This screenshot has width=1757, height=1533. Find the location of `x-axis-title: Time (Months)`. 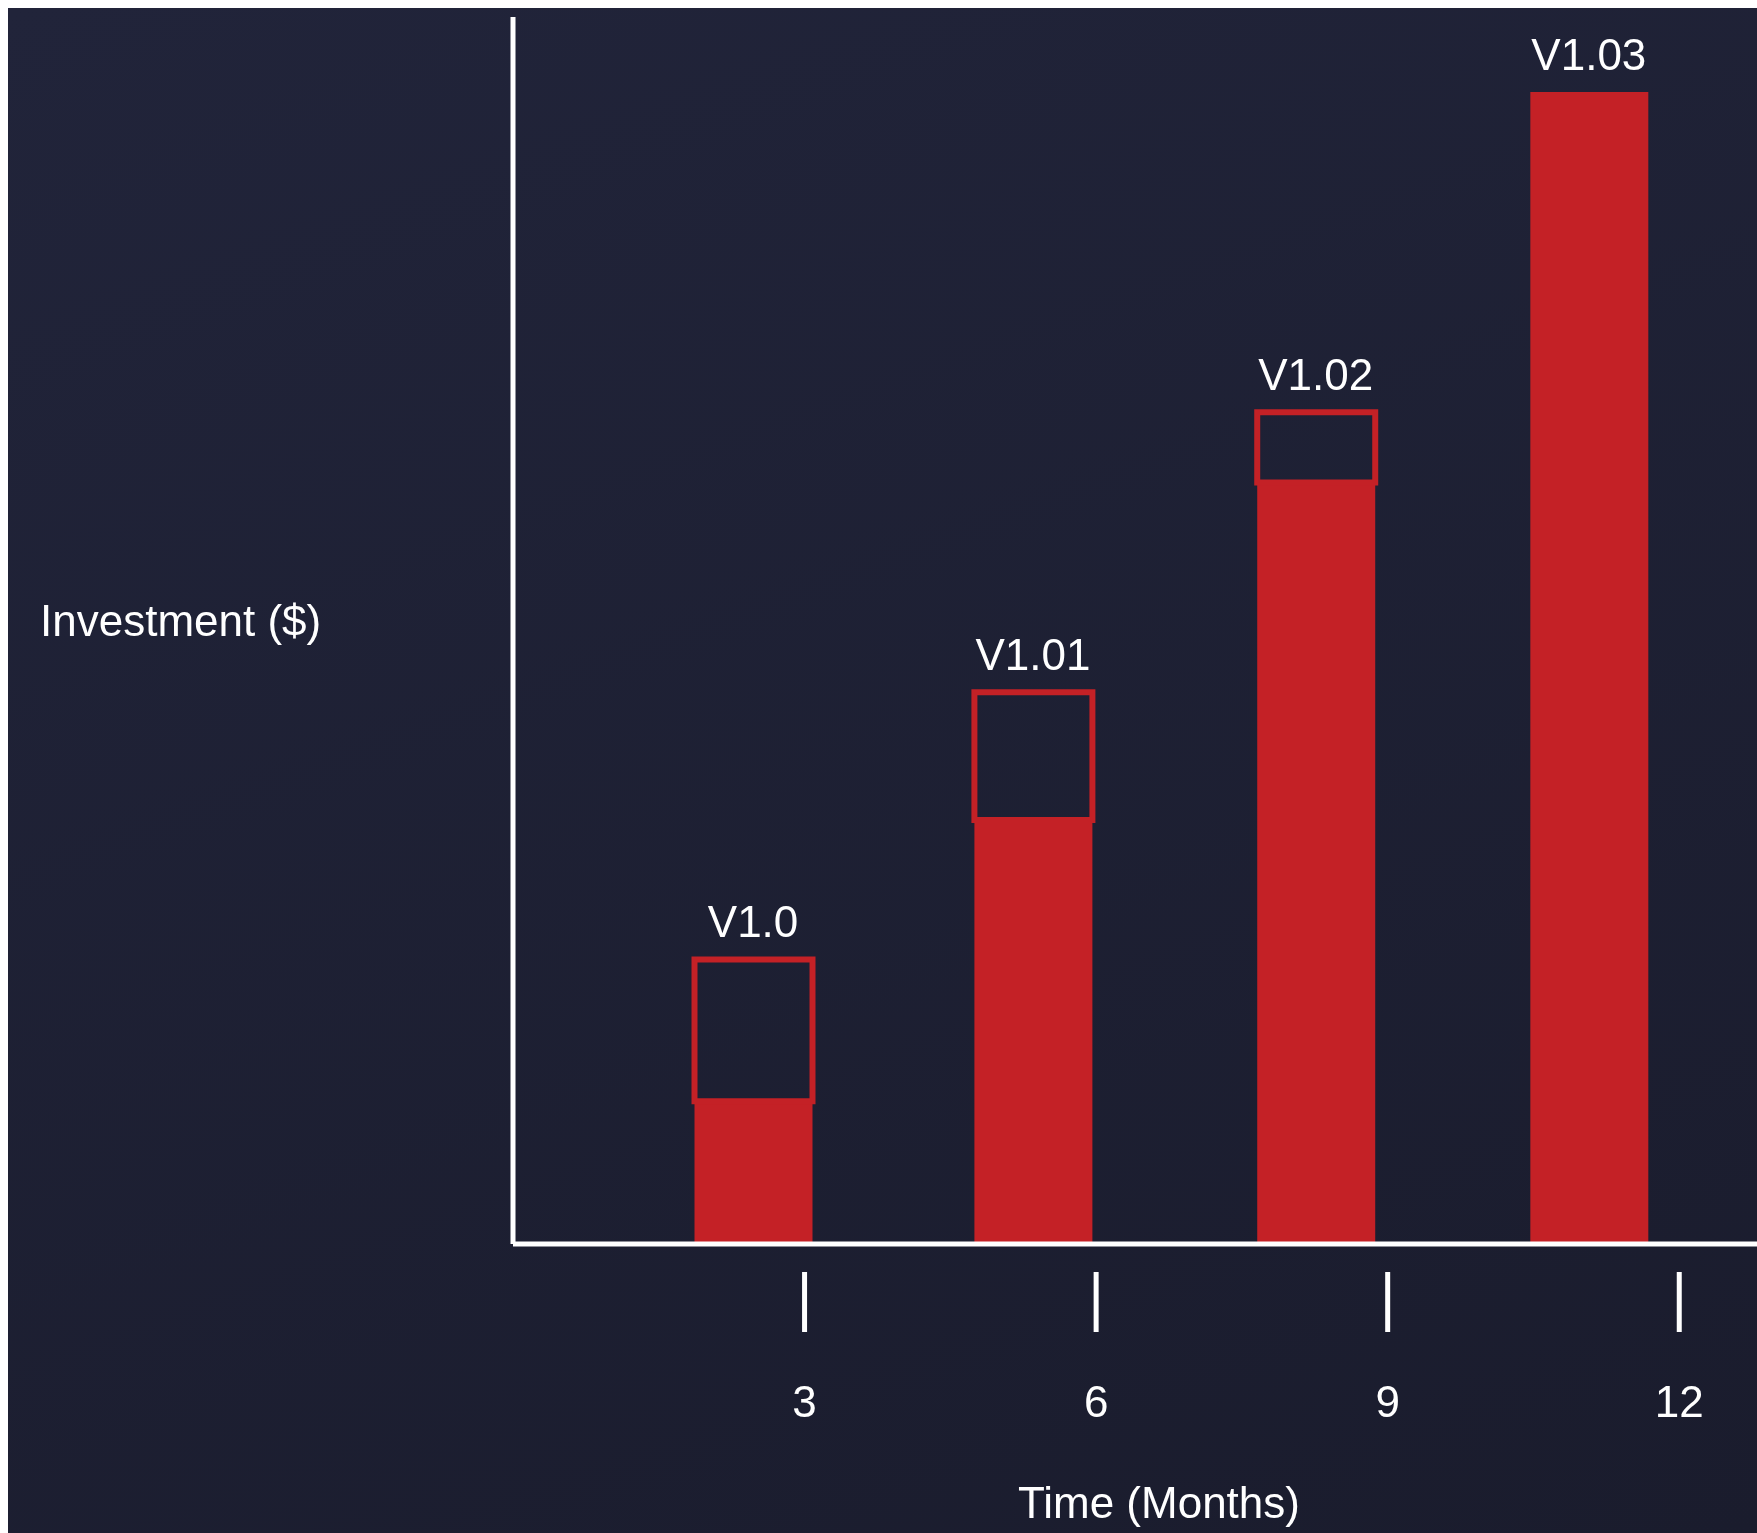

x-axis-title: Time (Months) is located at coordinates (1159, 1503).